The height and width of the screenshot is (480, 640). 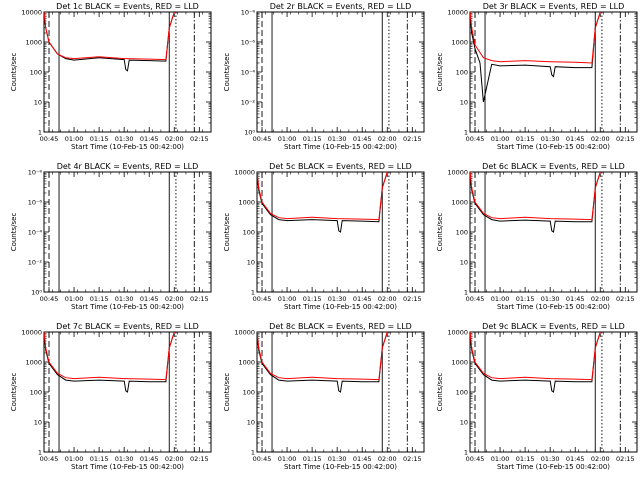 What do you see at coordinates (553, 326) in the screenshot?
I see `panel-title: Det 9c BLACK = Events, RED = LLD` at bounding box center [553, 326].